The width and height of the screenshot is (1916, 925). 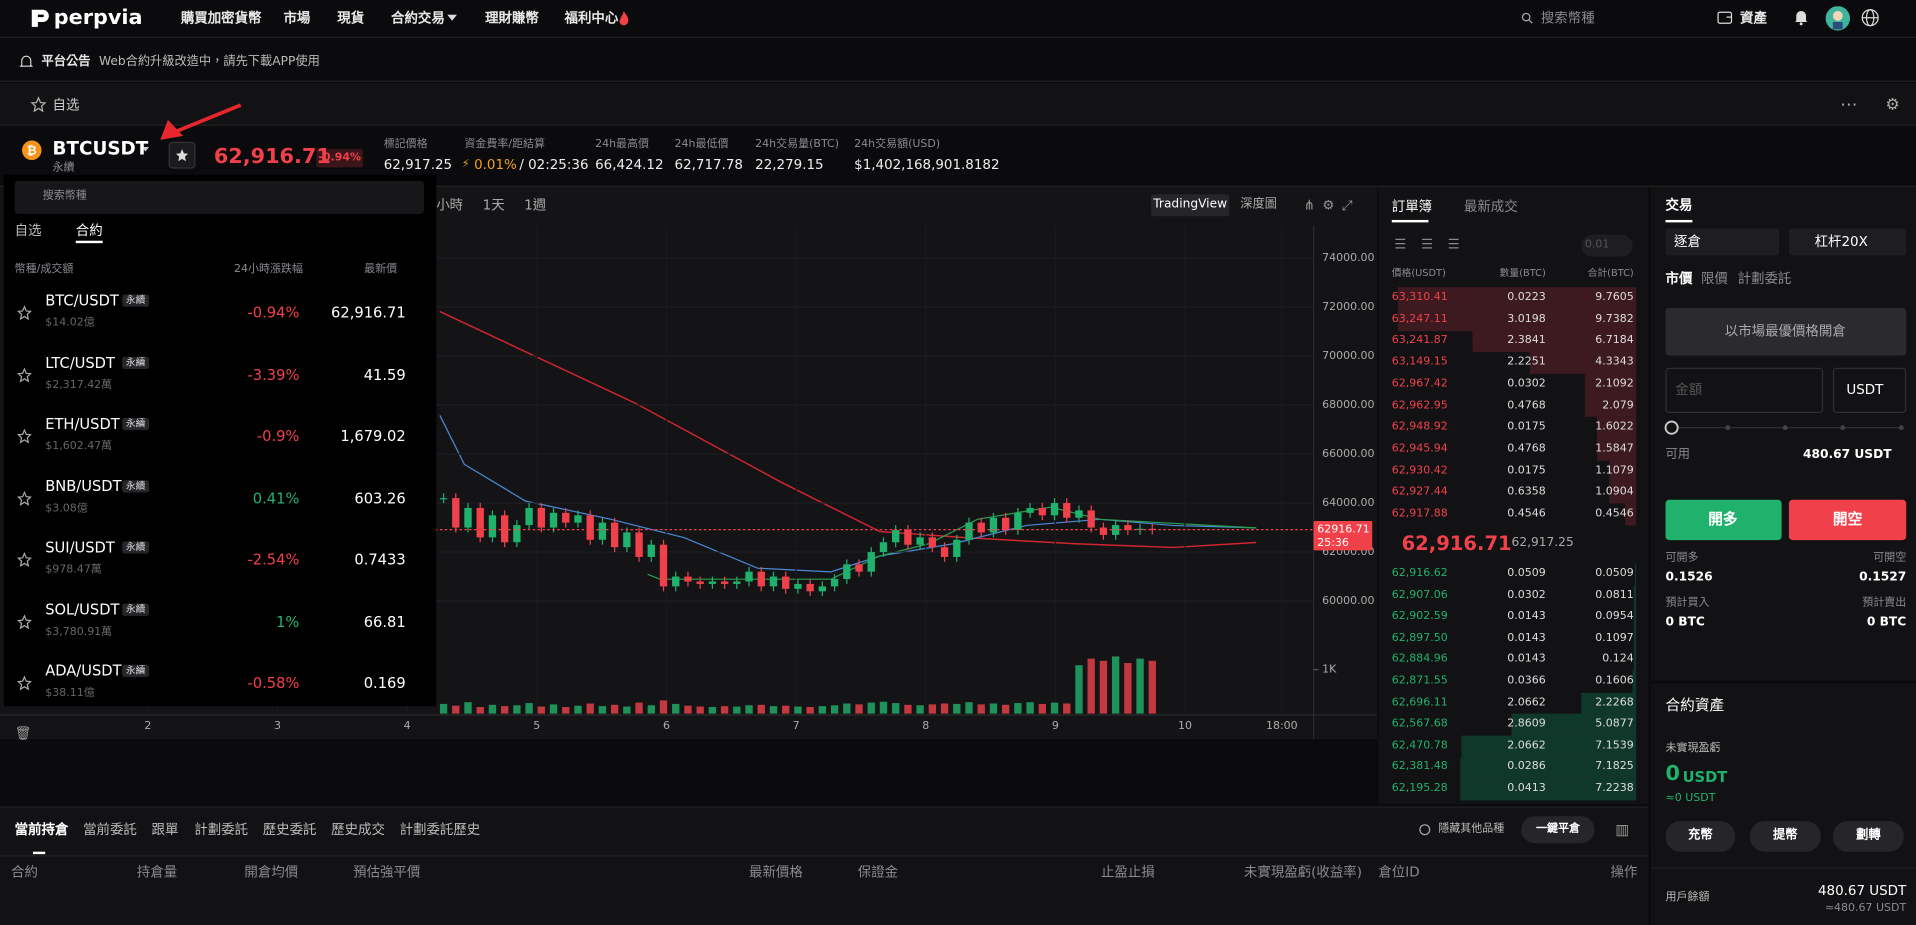 I want to click on positions-tab: 跟單, so click(x=165, y=829).